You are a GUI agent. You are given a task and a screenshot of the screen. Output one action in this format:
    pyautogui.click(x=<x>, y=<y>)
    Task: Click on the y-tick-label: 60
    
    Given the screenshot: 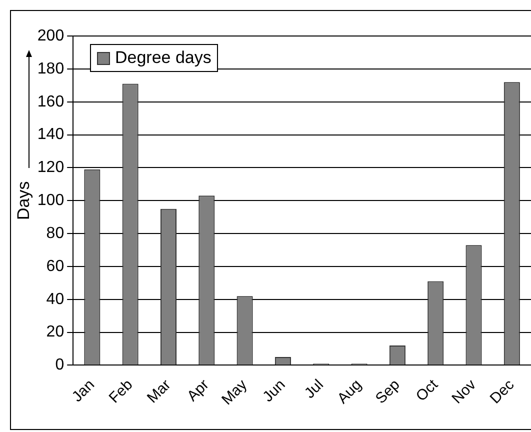 What is the action you would take?
    pyautogui.click(x=55, y=266)
    